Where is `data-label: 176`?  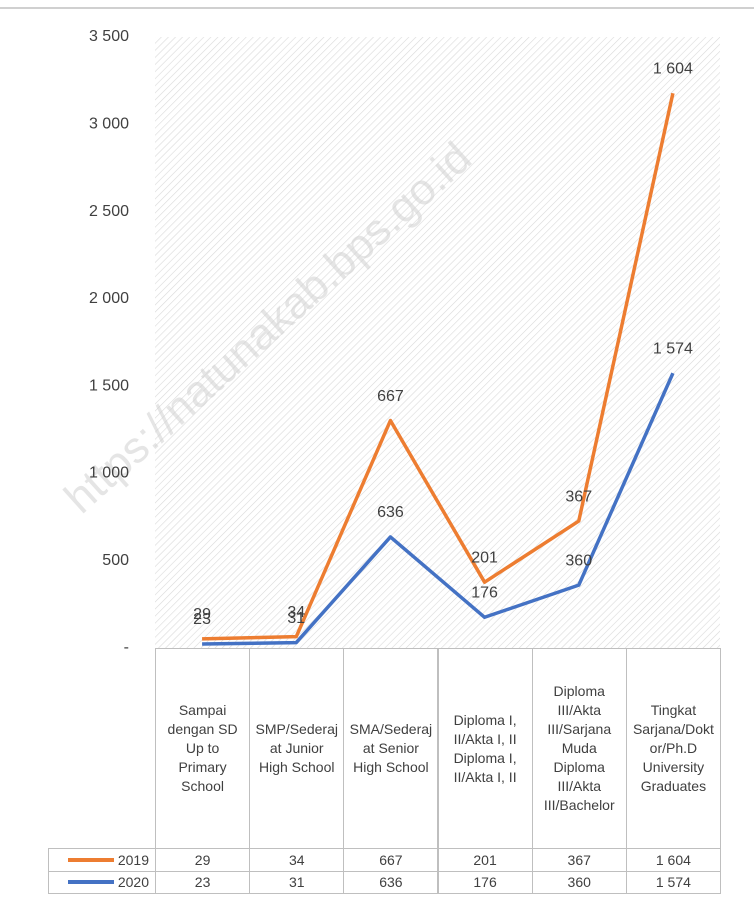
data-label: 176 is located at coordinates (484, 592).